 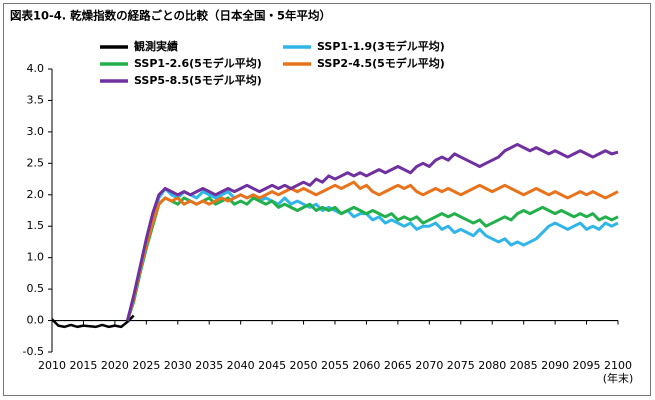 I want to click on x-tick-label: 2085, so click(x=524, y=365).